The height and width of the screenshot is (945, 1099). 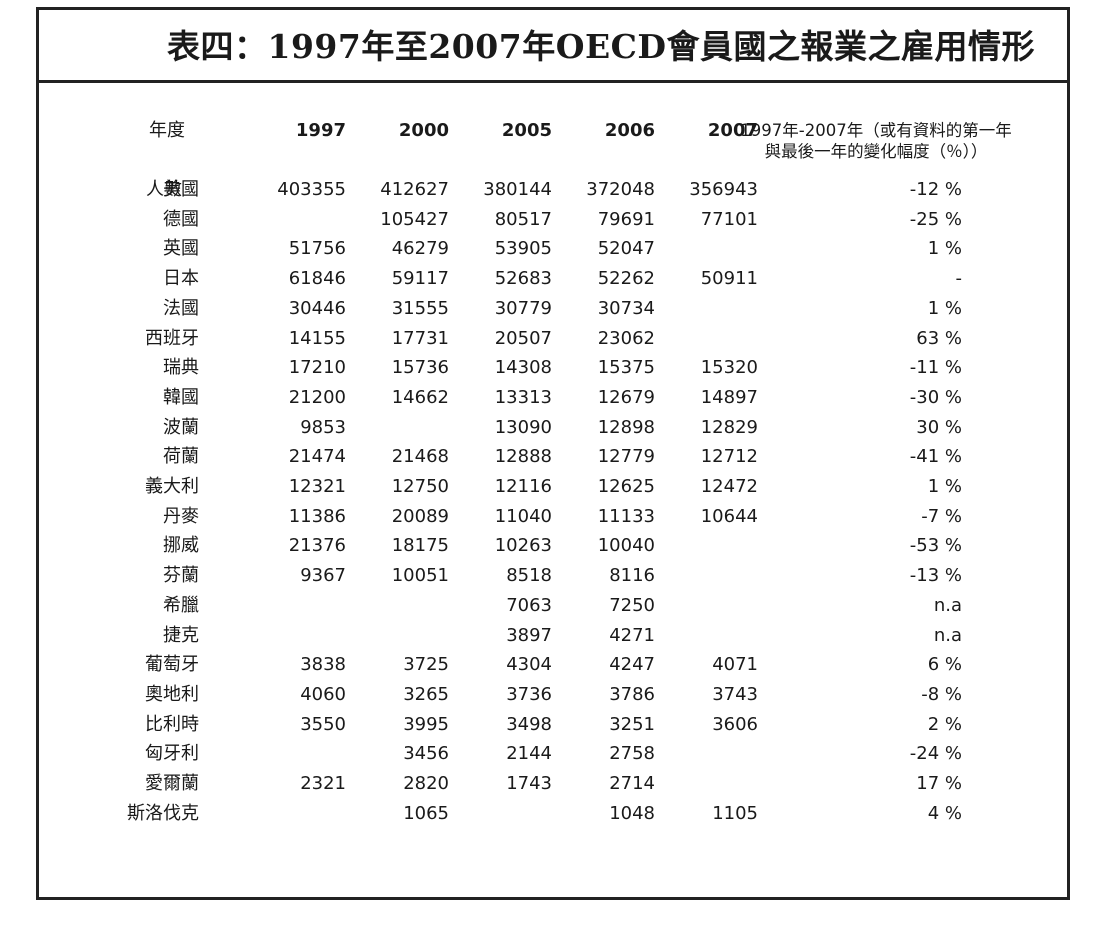 I want to click on value-2005: 3736, so click(x=529, y=694).